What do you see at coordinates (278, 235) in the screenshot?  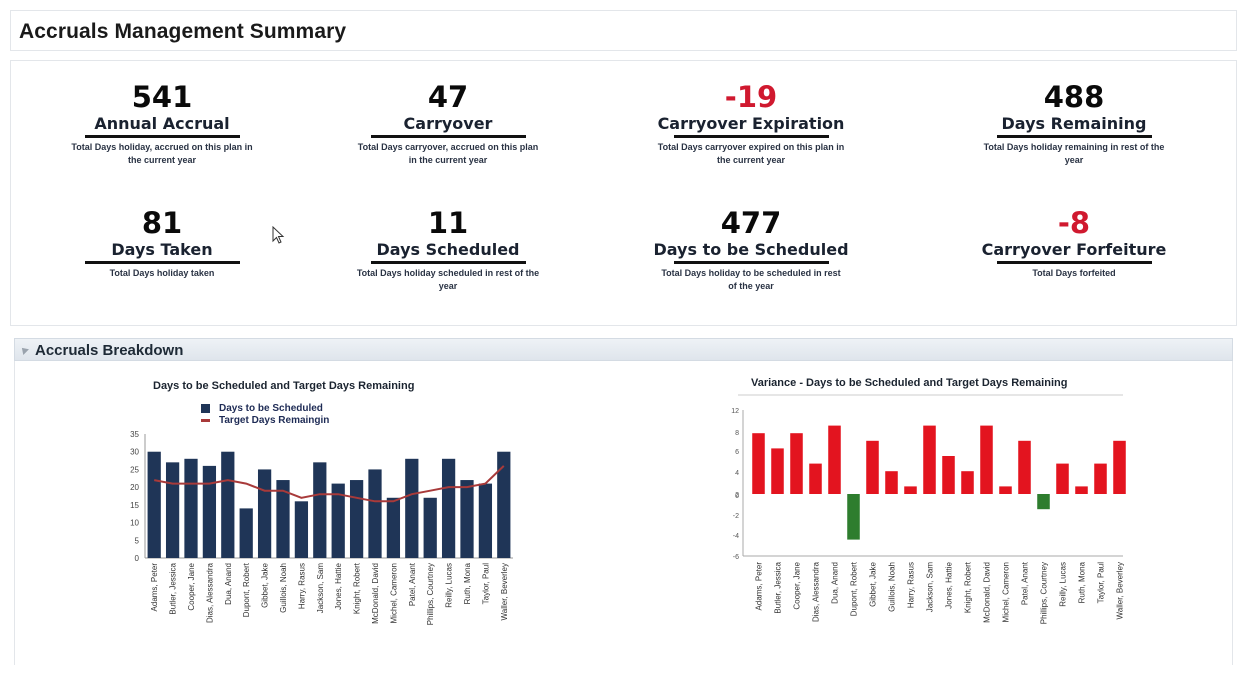 I see `mouse-pointer-icon` at bounding box center [278, 235].